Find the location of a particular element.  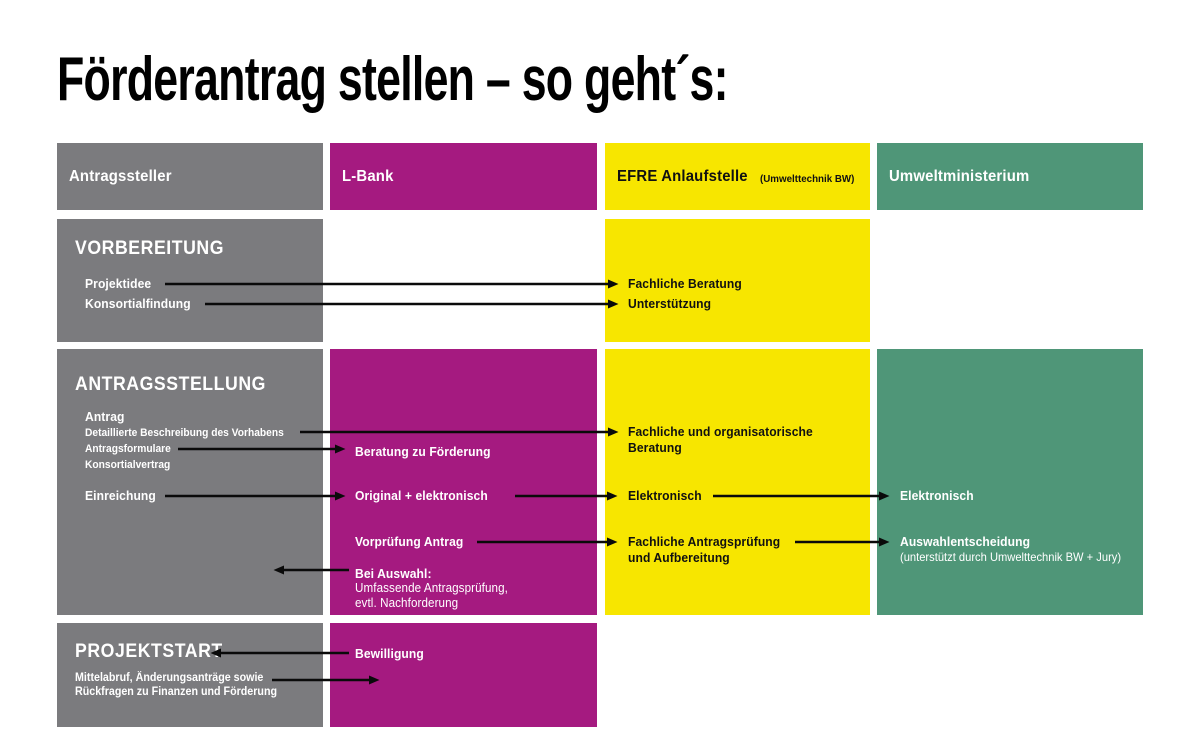

item-fachliche-organisatorische: Fachliche und organisatorische is located at coordinates (720, 431).